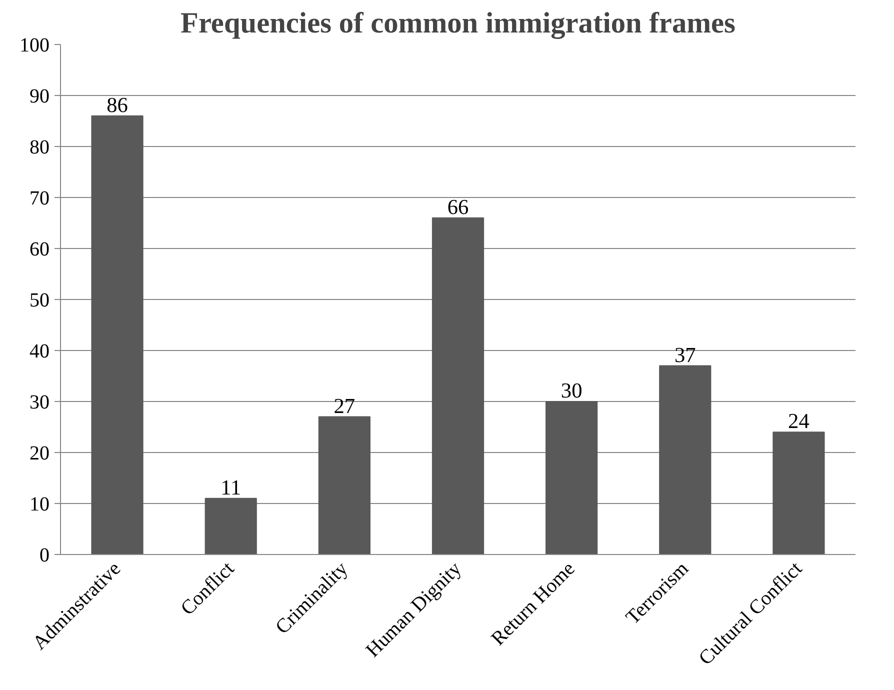 Image resolution: width=894 pixels, height=690 pixels. I want to click on y-tick-label: 90, so click(40, 97).